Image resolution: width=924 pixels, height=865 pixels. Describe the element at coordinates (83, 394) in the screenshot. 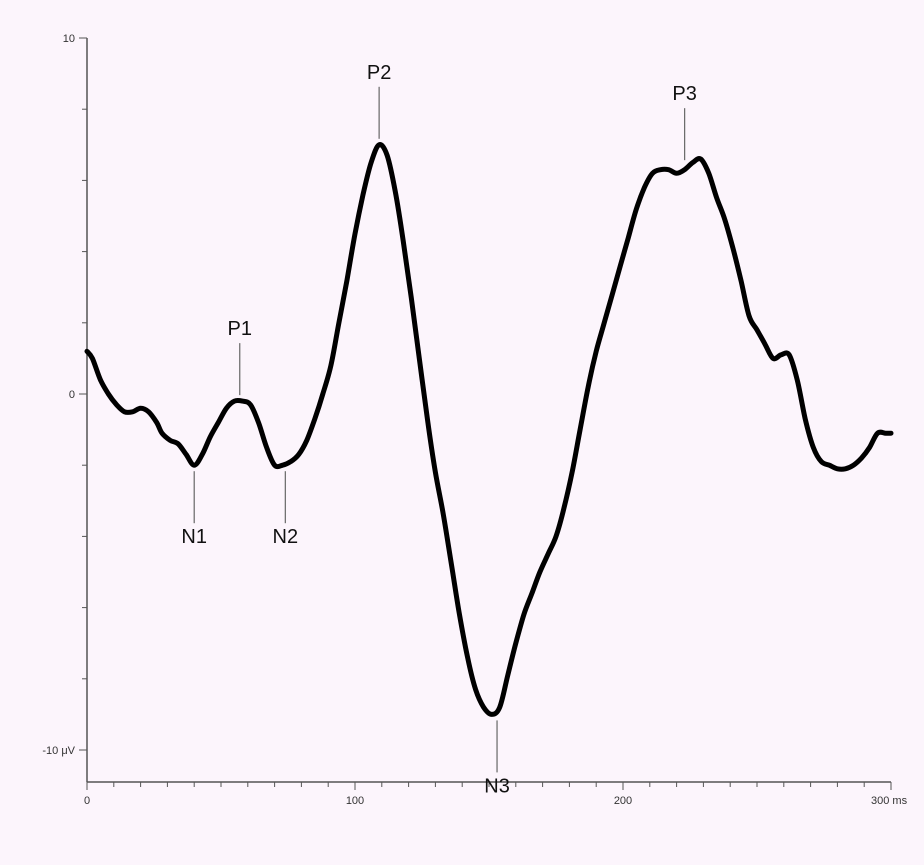

I see `y-minor-ticks` at that location.